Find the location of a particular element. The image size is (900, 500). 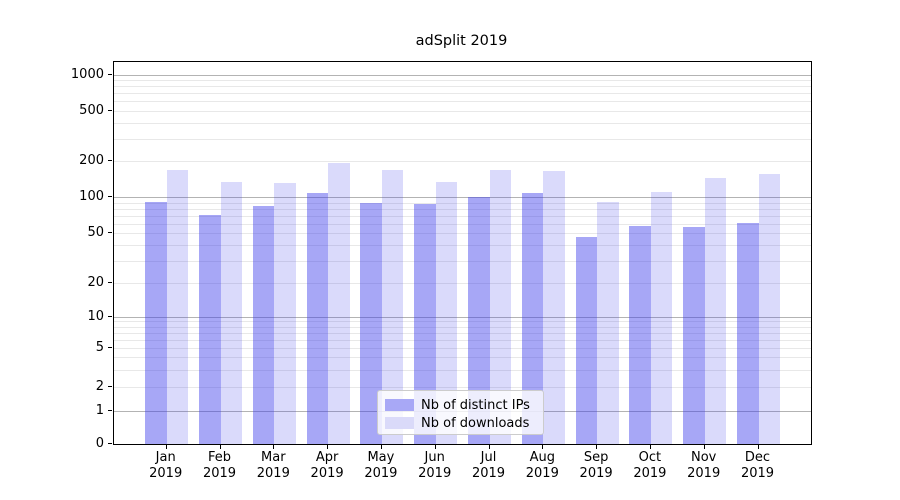

y-tick-label: 200 is located at coordinates (91, 161).